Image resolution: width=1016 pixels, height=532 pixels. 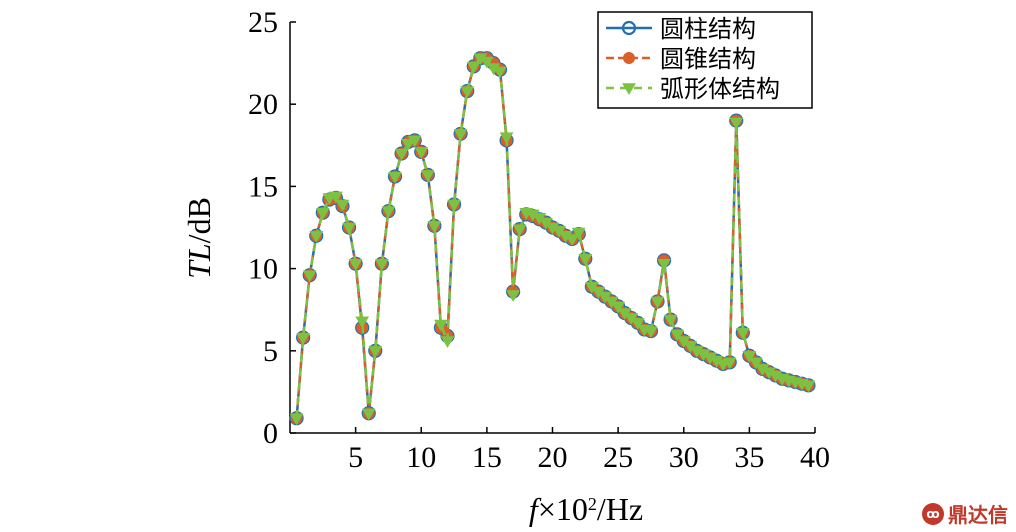 I want to click on y-tick-label: 15, so click(x=263, y=186).